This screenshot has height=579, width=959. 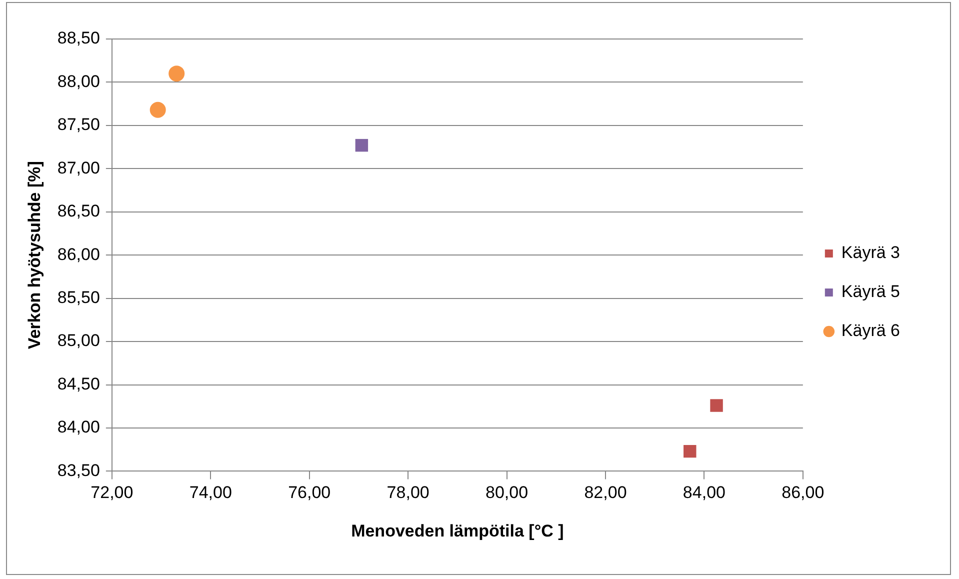 I want to click on x-tick-label: 84,00, so click(x=704, y=492).